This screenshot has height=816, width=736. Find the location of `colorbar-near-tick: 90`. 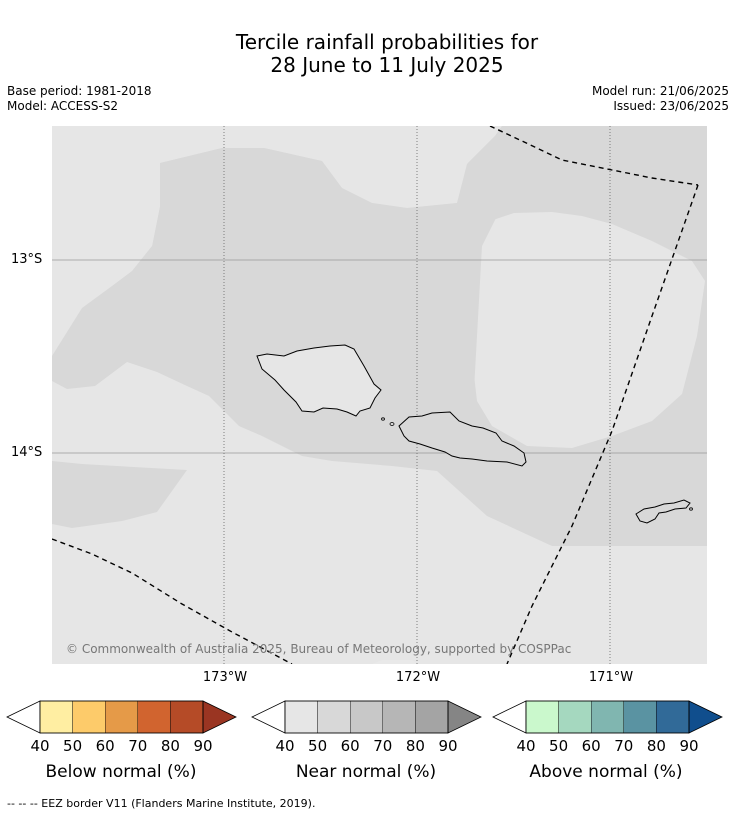

colorbar-near-tick: 90 is located at coordinates (448, 746).